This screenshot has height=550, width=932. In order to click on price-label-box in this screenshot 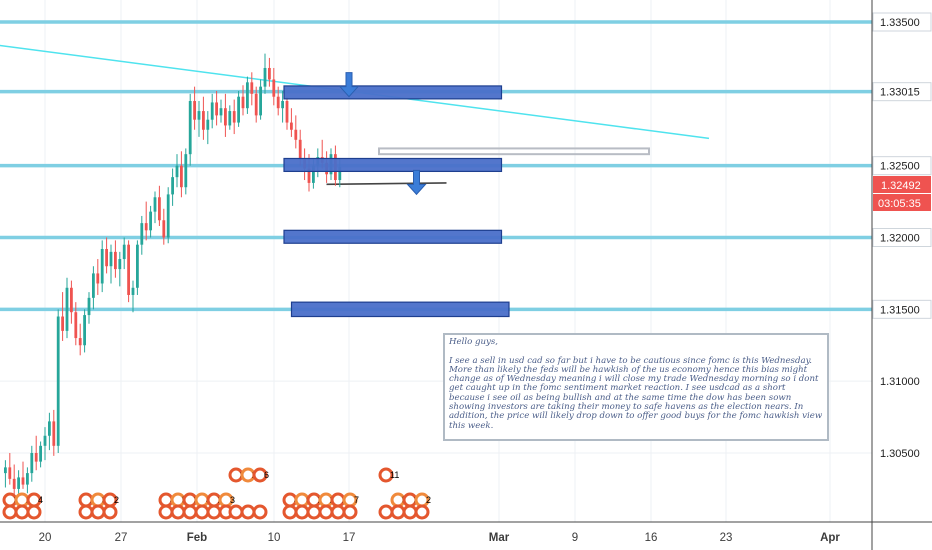, I will do `click(902, 237)`.